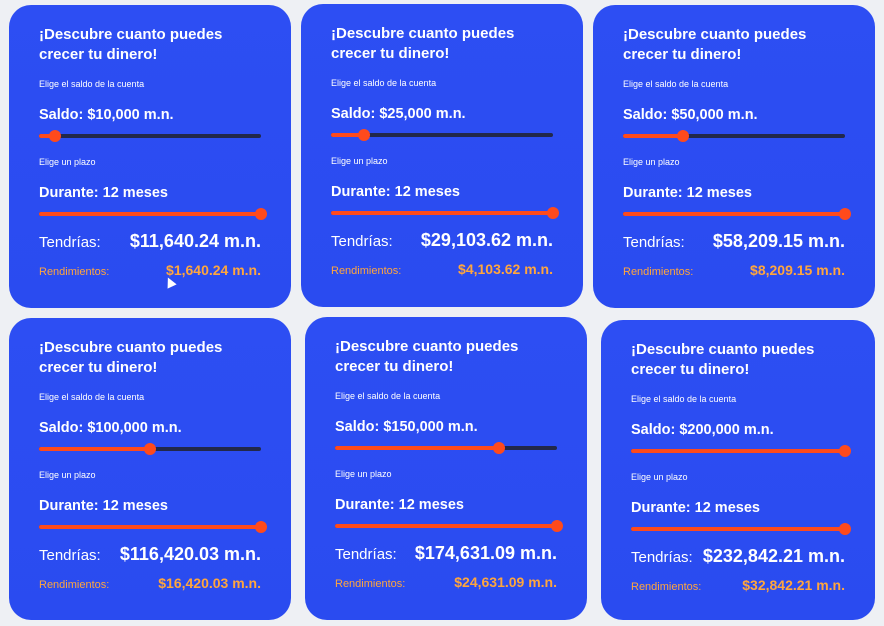  I want to click on balance-value: Saldo: $25,000 m.n., so click(398, 114).